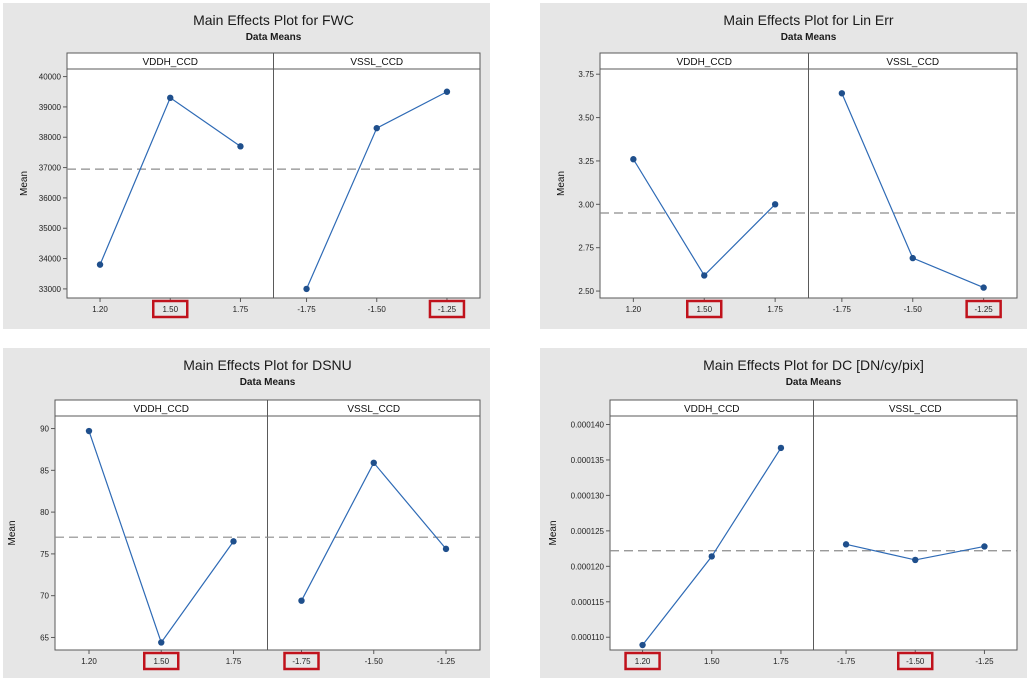 The image size is (1031, 687). Describe the element at coordinates (301, 600) in the screenshot. I see `dsnu-panel-vssl-point--1.75` at that location.